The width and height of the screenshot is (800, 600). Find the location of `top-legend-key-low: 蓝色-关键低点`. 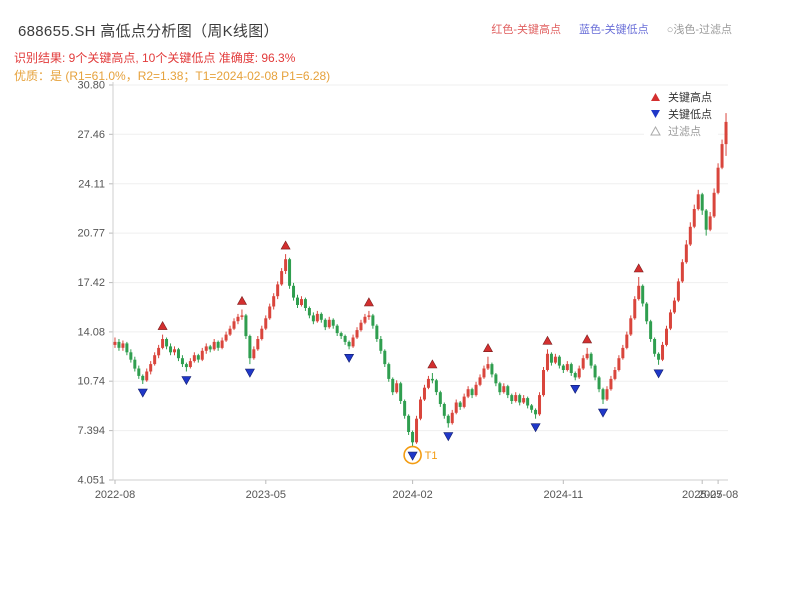

top-legend-key-low: 蓝色-关键低点 is located at coordinates (614, 30).